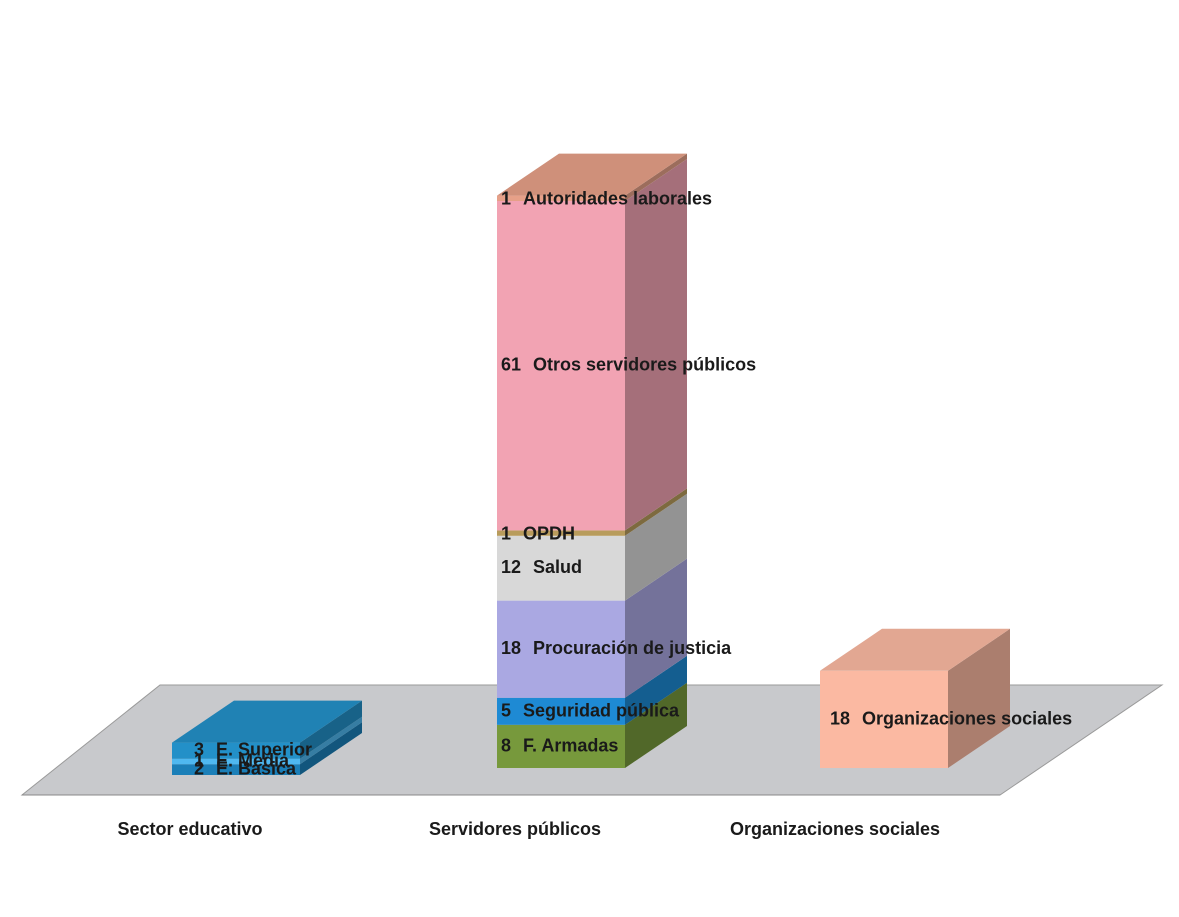 The width and height of the screenshot is (1179, 917). What do you see at coordinates (506, 710) in the screenshot?
I see `value-label: 5` at bounding box center [506, 710].